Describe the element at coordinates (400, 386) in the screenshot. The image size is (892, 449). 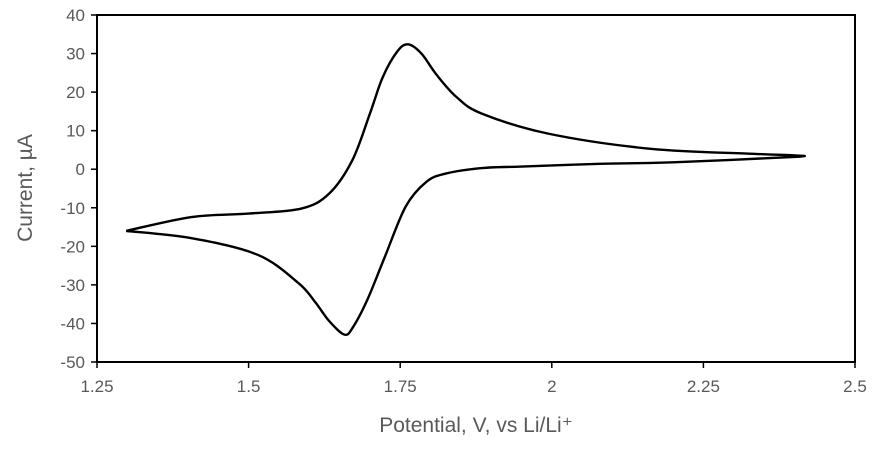
I see `x-tick-label: 1.75` at that location.